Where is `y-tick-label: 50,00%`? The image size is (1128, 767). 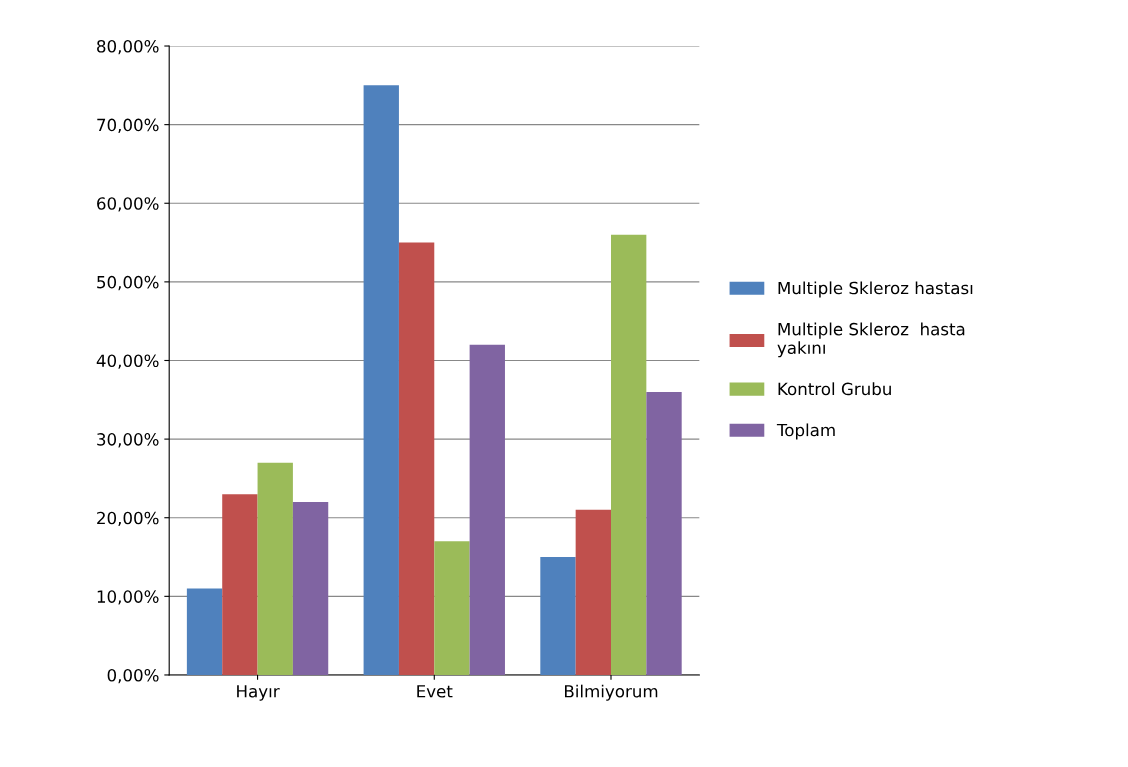
y-tick-label: 50,00% is located at coordinates (128, 283).